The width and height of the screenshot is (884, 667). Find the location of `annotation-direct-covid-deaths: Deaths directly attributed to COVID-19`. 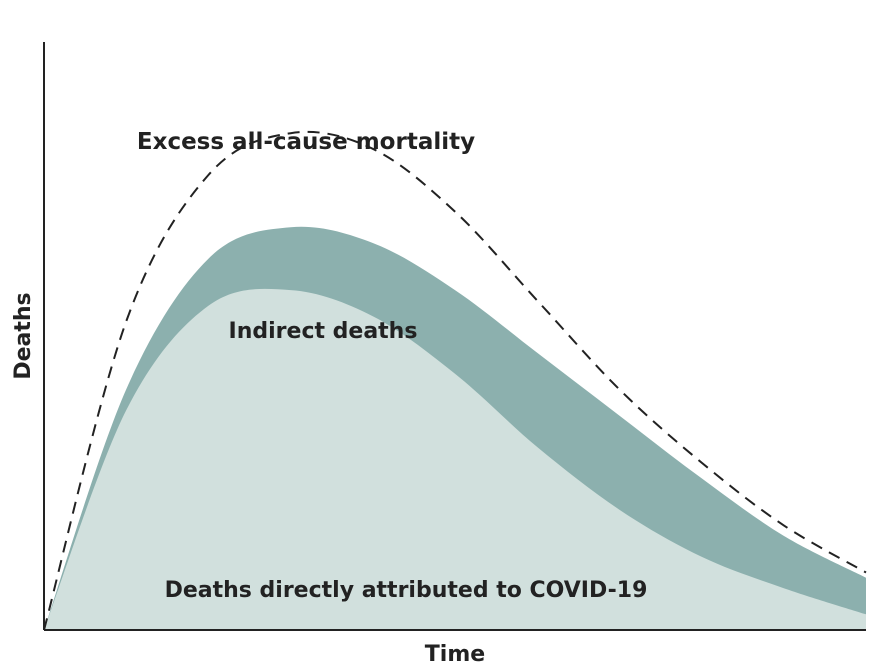

annotation-direct-covid-deaths: Deaths directly attributed to COVID-19 is located at coordinates (406, 590).